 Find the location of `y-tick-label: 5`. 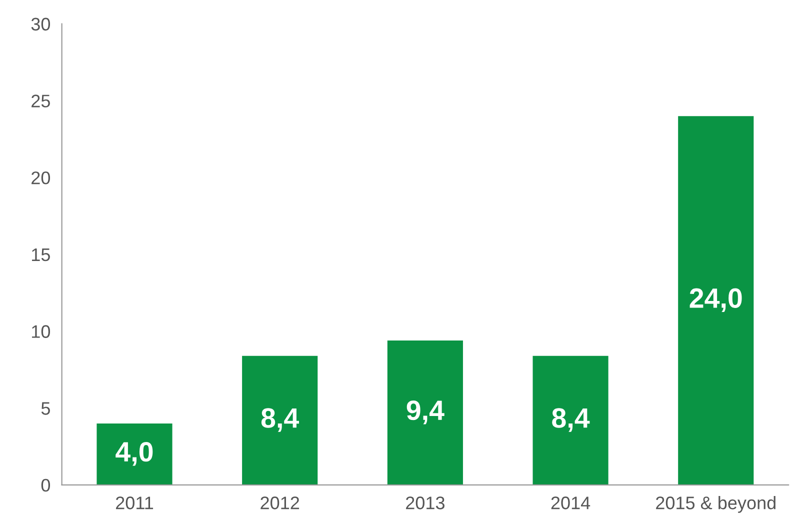

y-tick-label: 5 is located at coordinates (45, 408).